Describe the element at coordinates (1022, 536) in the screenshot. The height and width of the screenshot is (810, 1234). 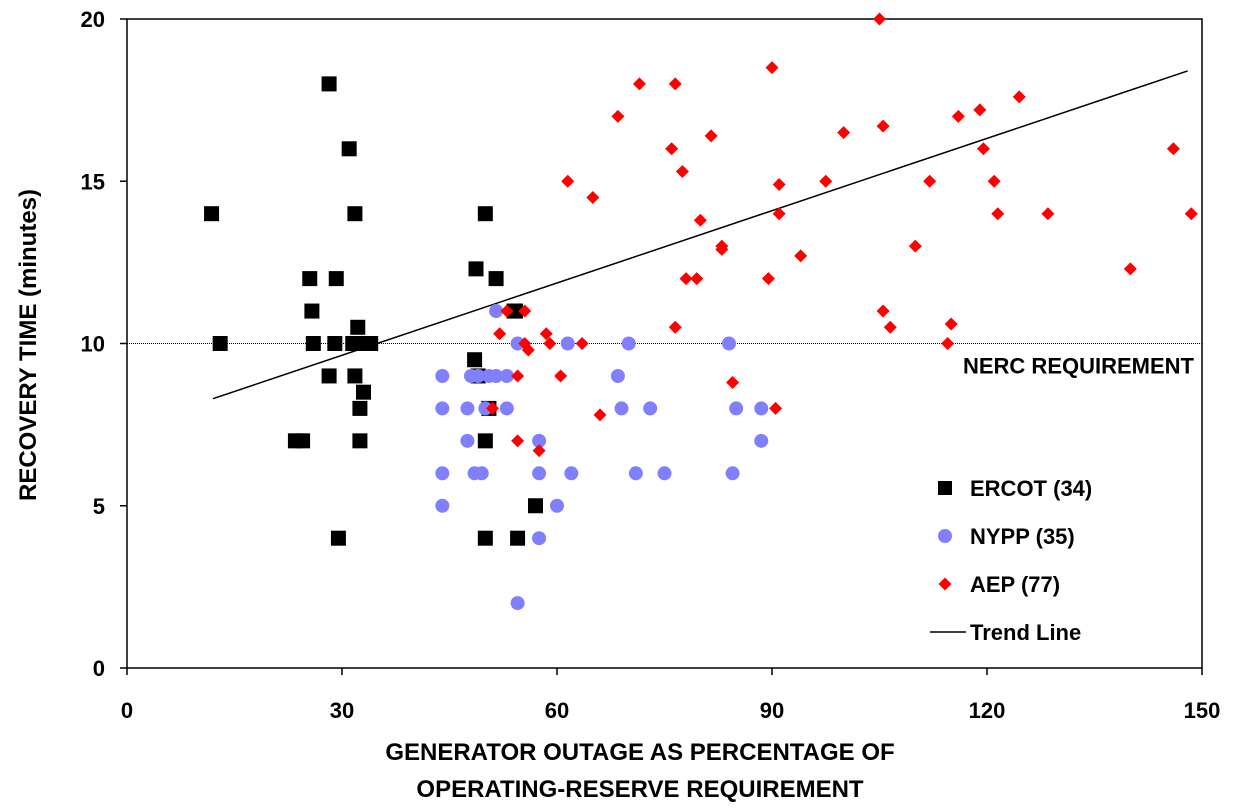
I see `legend-nypp-label: NYPP (35)` at that location.